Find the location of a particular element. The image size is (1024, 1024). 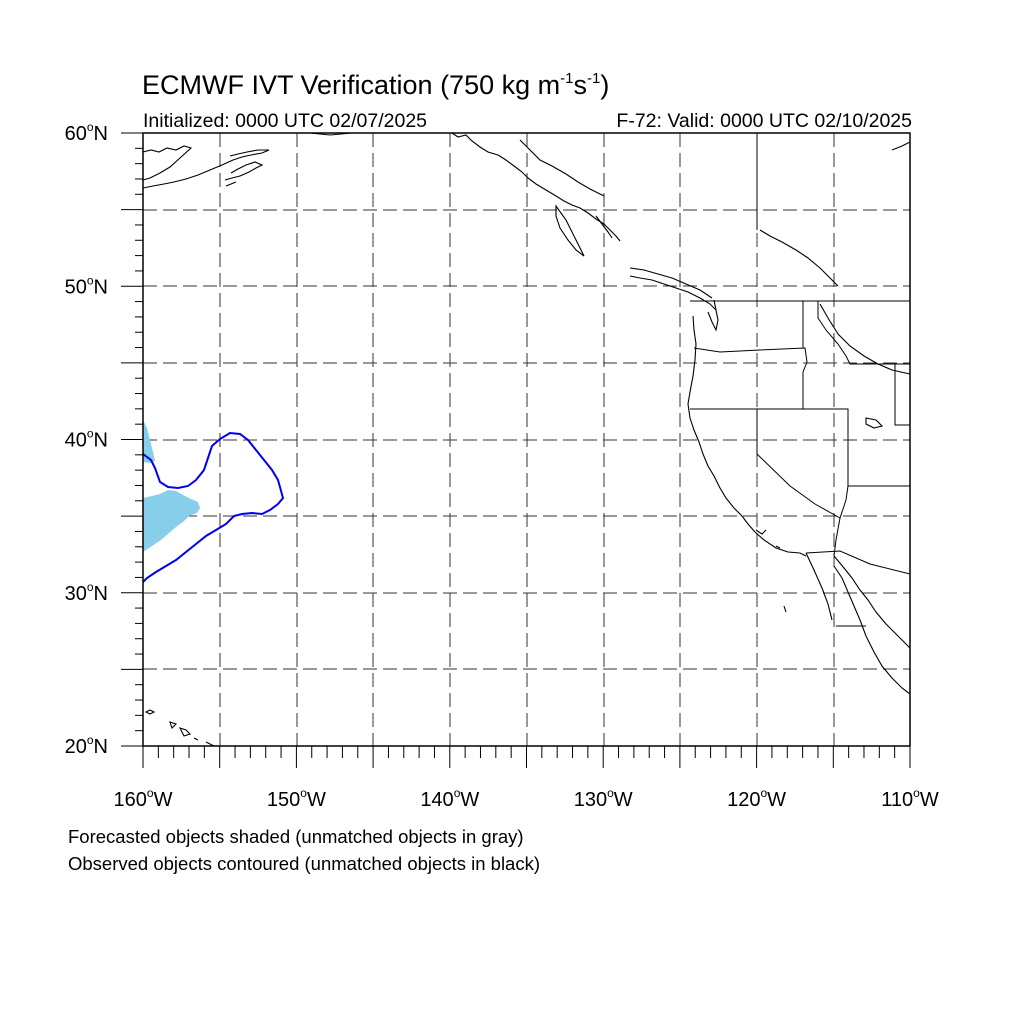

forecast-object-main is located at coordinates (171, 521).